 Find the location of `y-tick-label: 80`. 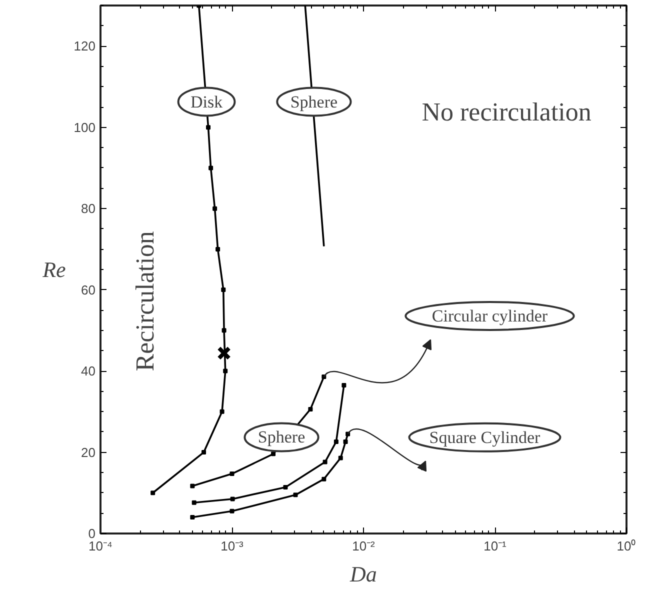

y-tick-label: 80 is located at coordinates (88, 208).